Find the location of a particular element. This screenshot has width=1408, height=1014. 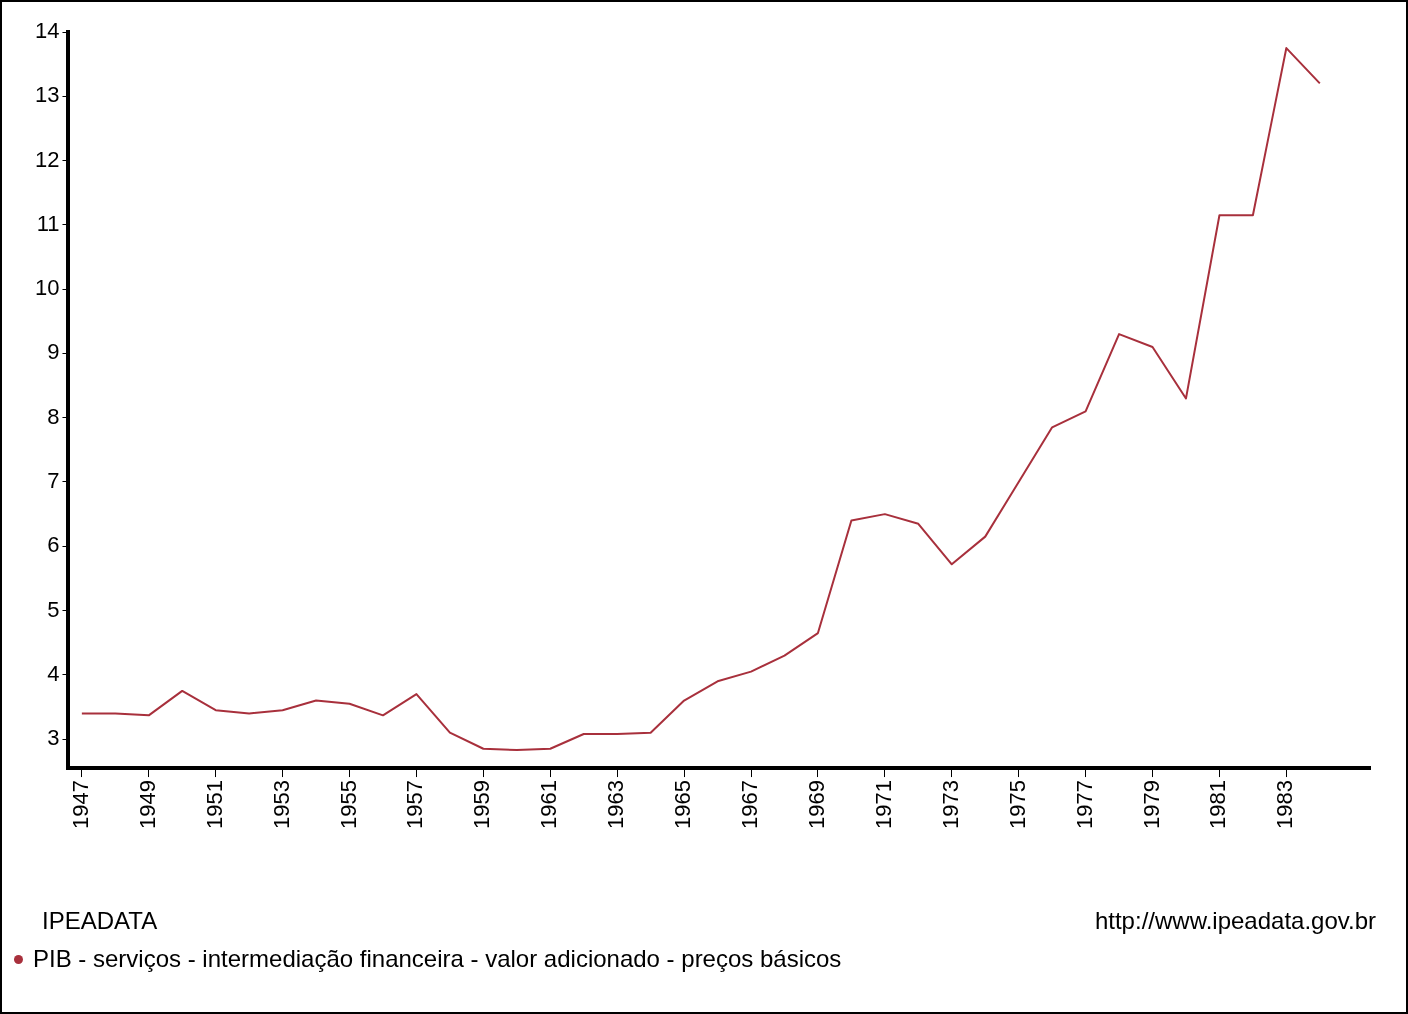

x-tick-label: 1969 is located at coordinates (816, 805).